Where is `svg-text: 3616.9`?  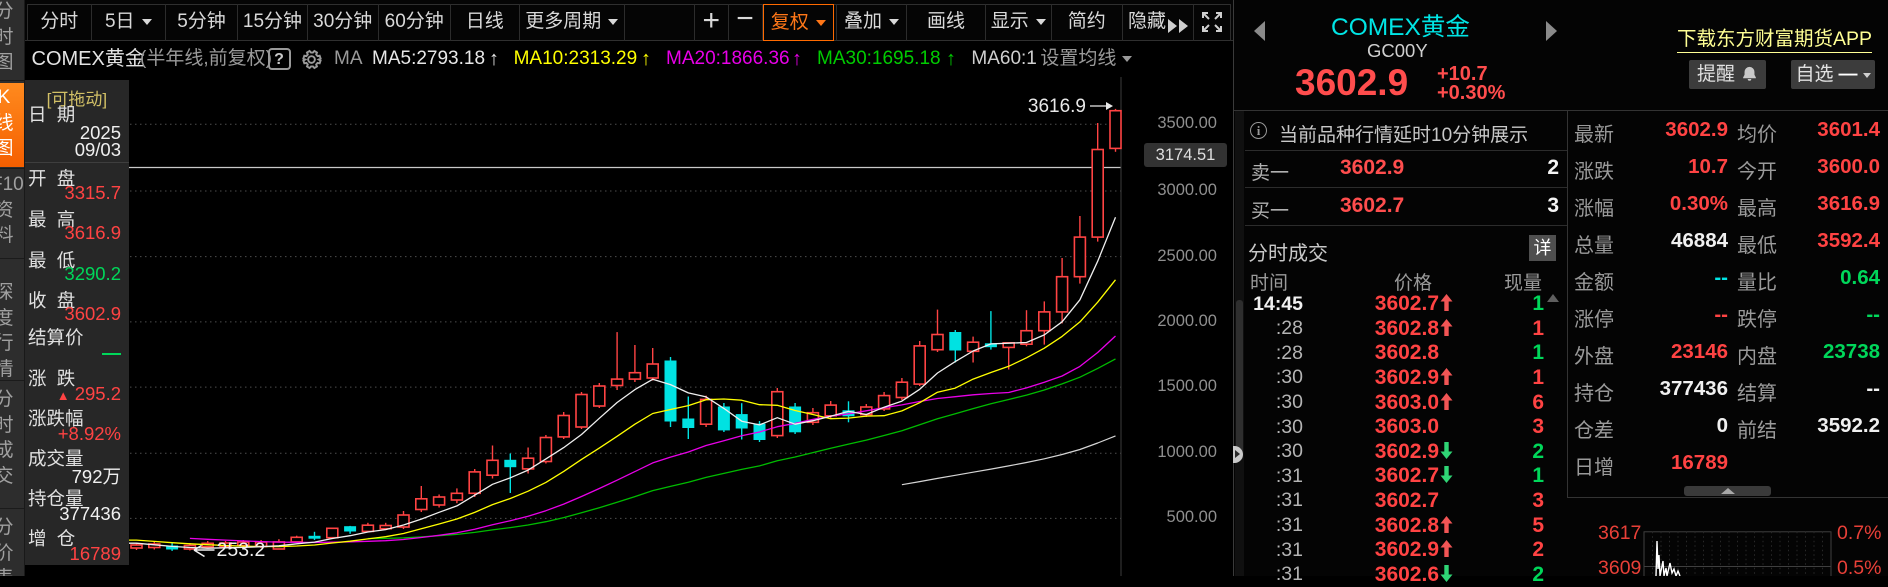
svg-text: 3616.9 is located at coordinates (1057, 106).